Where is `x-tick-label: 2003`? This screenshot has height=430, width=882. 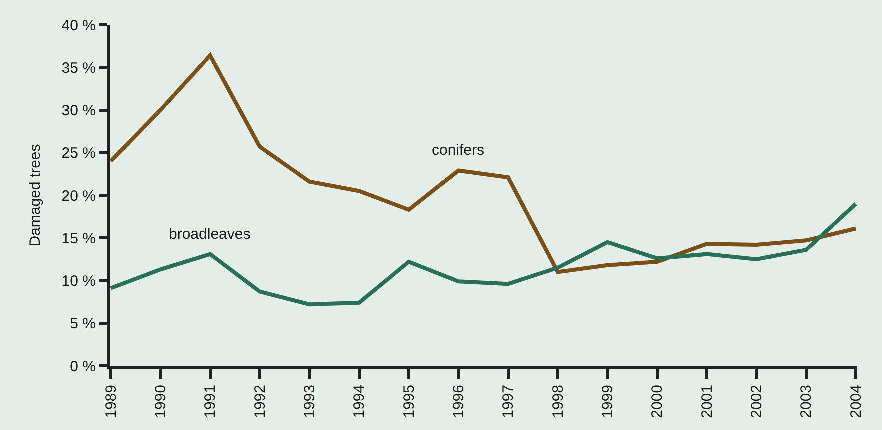
x-tick-label: 2003 is located at coordinates (807, 401).